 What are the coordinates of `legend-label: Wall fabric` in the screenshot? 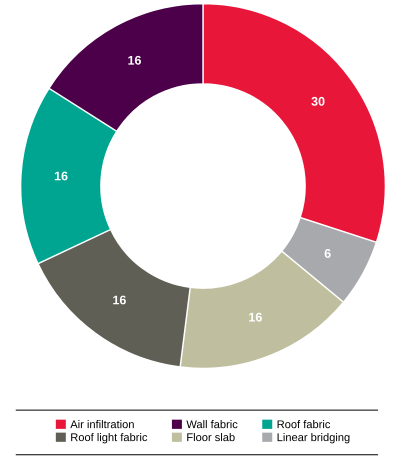 It's located at (212, 424).